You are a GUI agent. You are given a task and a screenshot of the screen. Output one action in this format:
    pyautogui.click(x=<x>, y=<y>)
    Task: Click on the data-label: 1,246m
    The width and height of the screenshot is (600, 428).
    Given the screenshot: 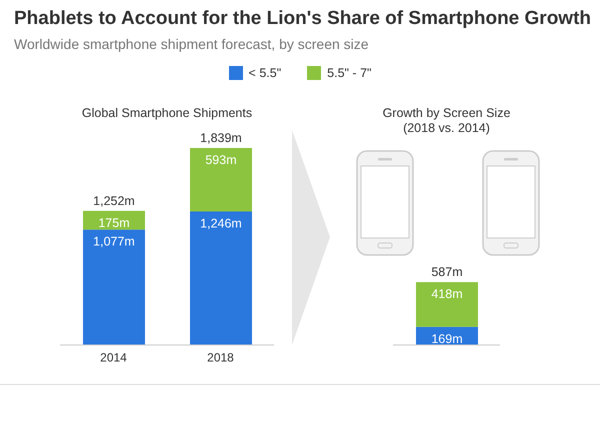 What is the action you would take?
    pyautogui.click(x=221, y=223)
    